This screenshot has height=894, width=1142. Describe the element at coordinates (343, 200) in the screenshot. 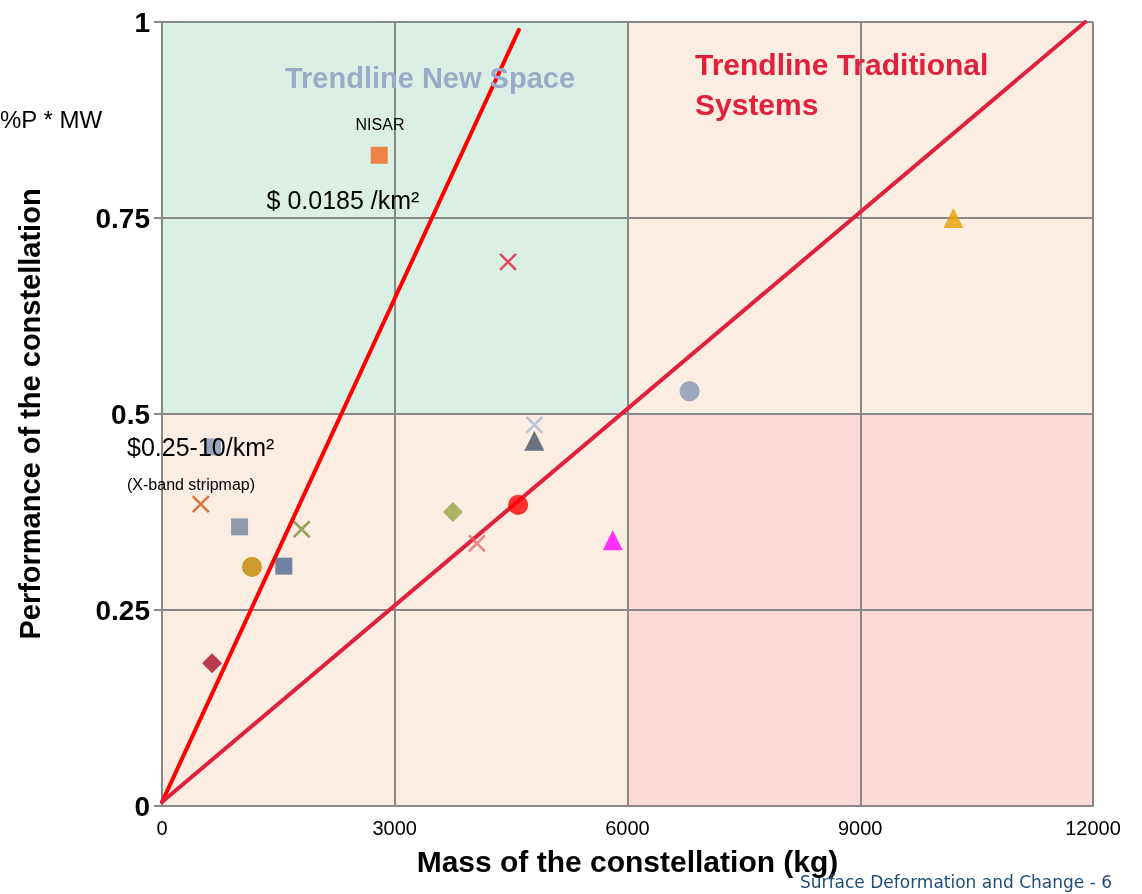

I see `annotation: $ 0.0185 /km²` at that location.